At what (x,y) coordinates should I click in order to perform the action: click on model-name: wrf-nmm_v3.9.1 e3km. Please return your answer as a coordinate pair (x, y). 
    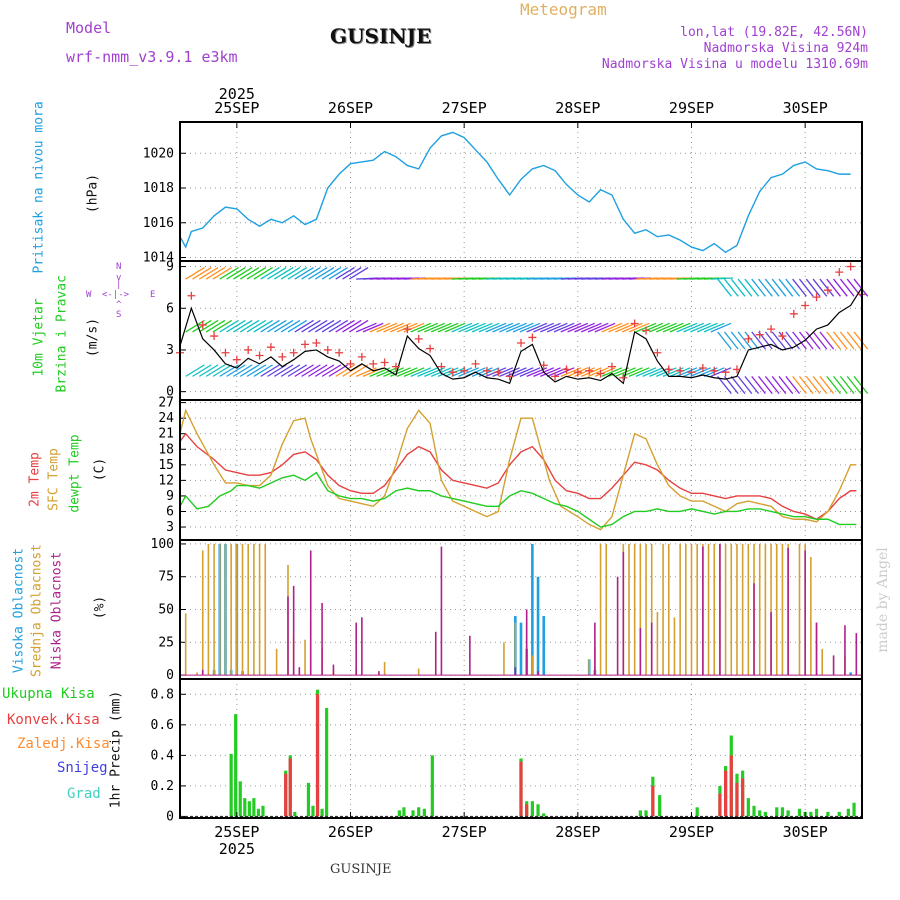
    Looking at the image, I should click on (152, 57).